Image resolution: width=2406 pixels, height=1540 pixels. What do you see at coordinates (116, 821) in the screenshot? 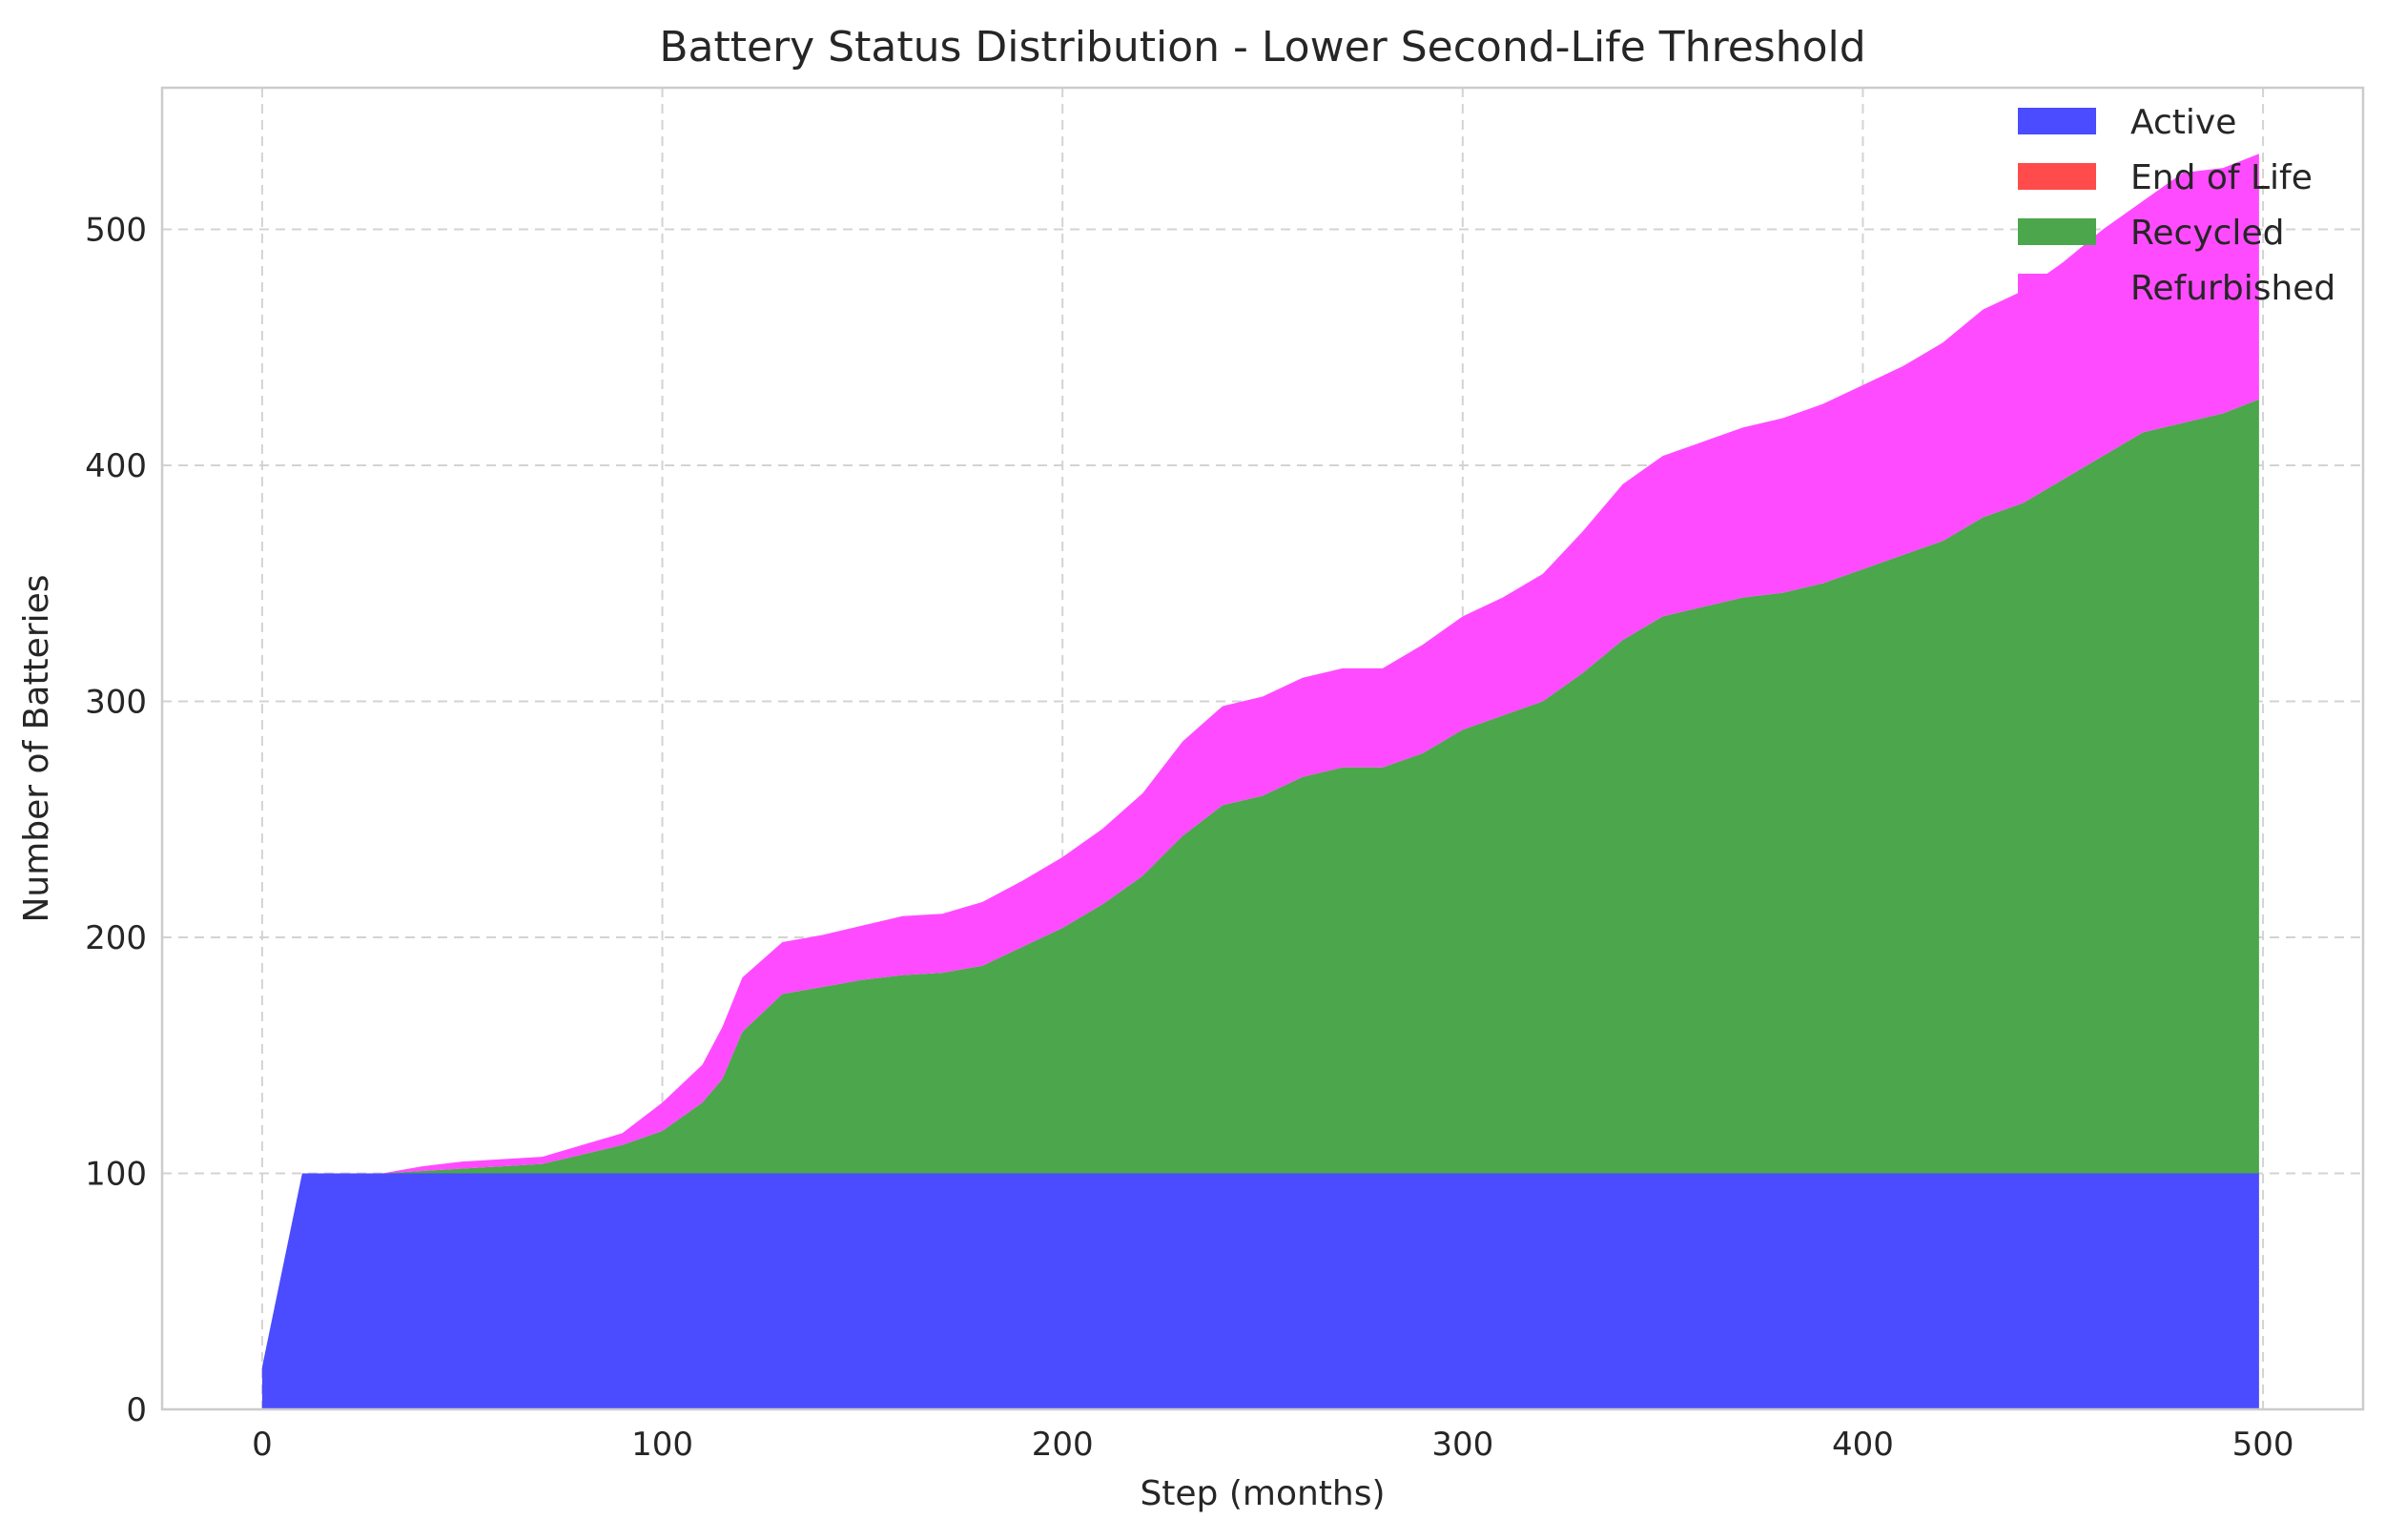
I see `y-axis-ticks: 0 100 200 300 400 500` at bounding box center [116, 821].